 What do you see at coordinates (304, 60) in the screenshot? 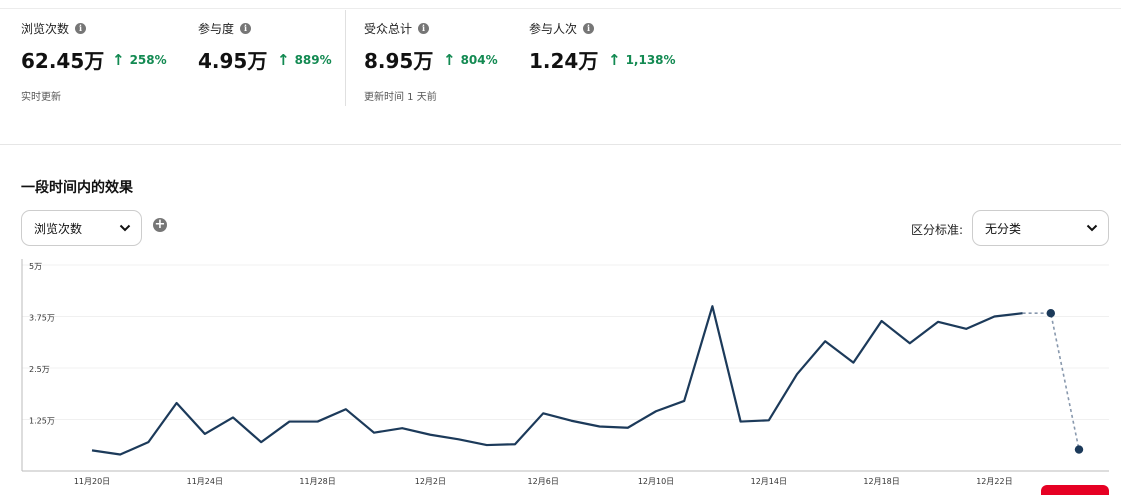
I see `metric-change: ↑ 889%` at bounding box center [304, 60].